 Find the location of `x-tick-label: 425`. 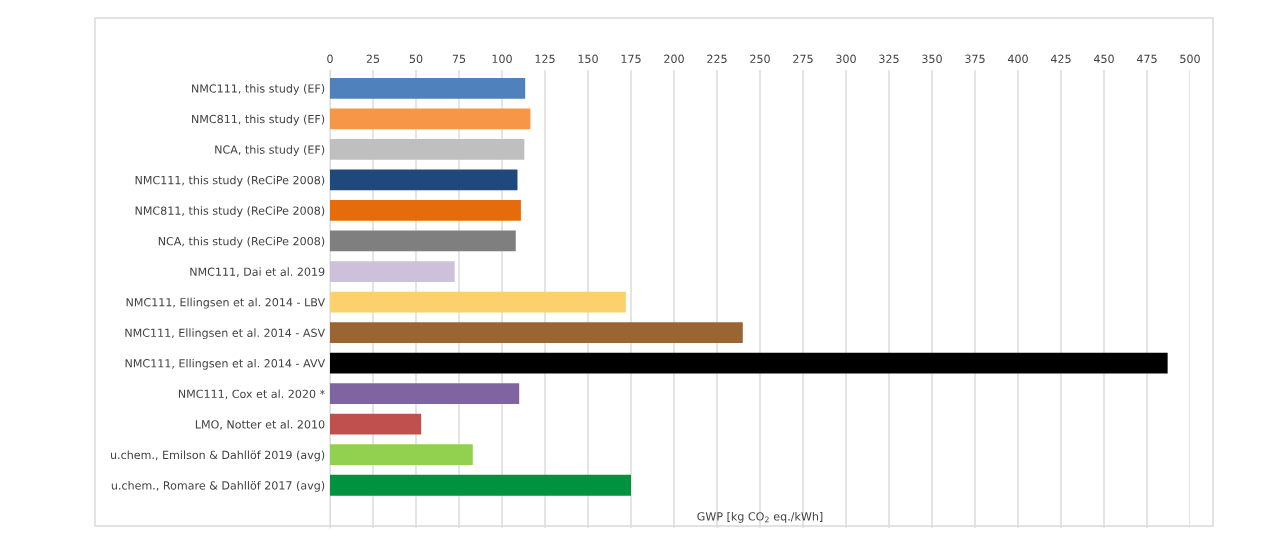

x-tick-label: 425 is located at coordinates (1060, 58).